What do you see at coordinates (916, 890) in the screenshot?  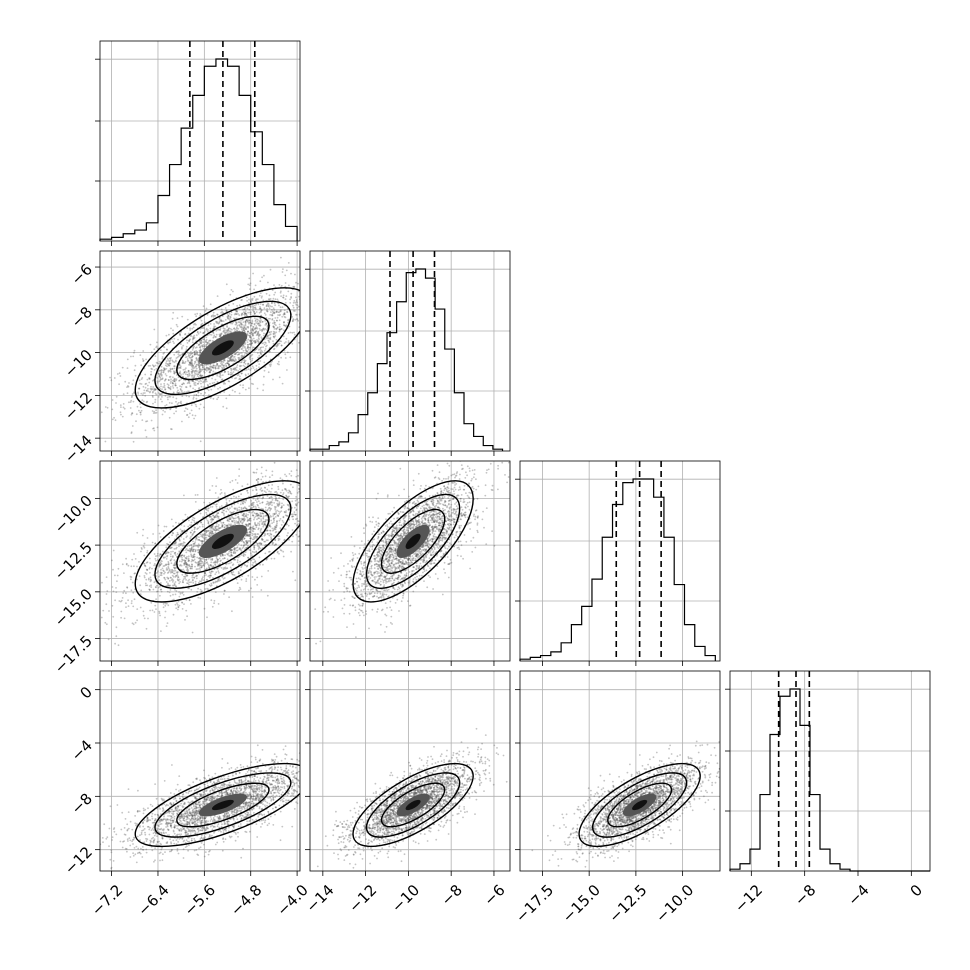 I see `x-tick-label: 0` at bounding box center [916, 890].